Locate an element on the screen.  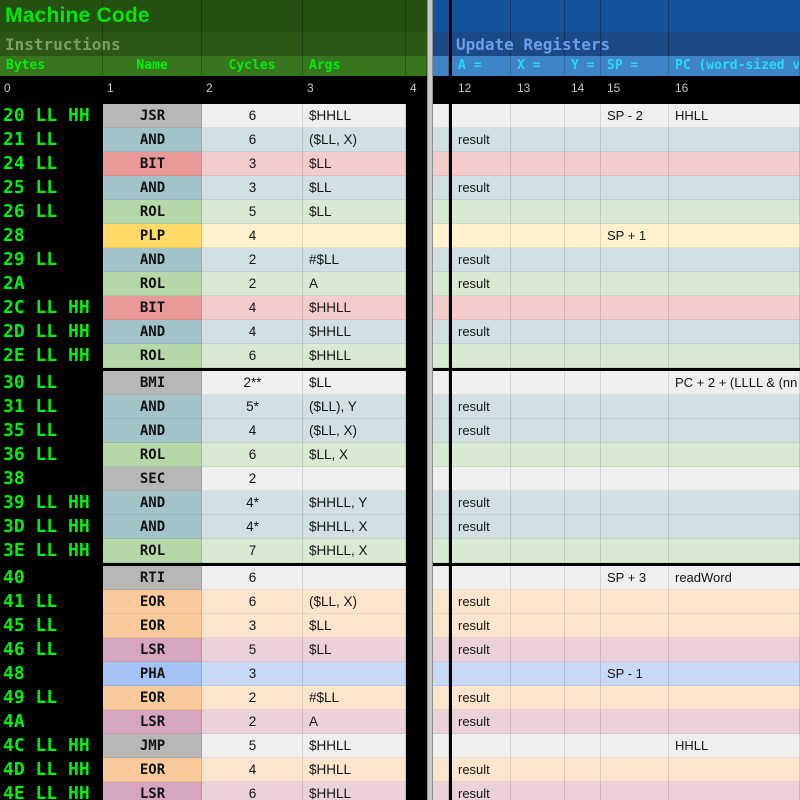
args-cell: $LL, X is located at coordinates (354, 455).